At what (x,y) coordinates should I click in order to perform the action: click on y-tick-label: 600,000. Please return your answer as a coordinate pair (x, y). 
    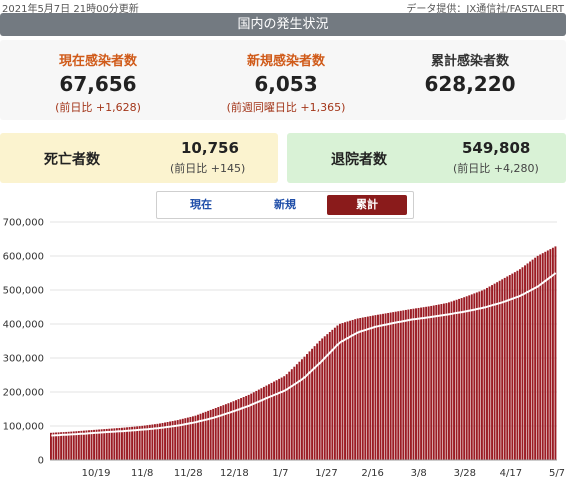
    Looking at the image, I should click on (23, 257).